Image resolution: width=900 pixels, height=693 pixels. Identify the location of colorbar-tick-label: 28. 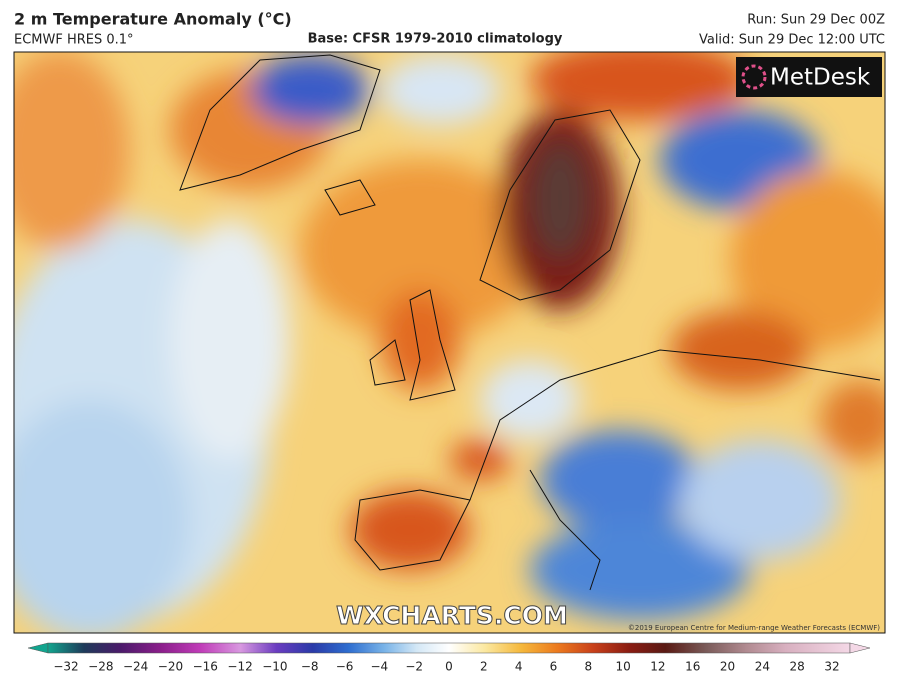
(797, 667).